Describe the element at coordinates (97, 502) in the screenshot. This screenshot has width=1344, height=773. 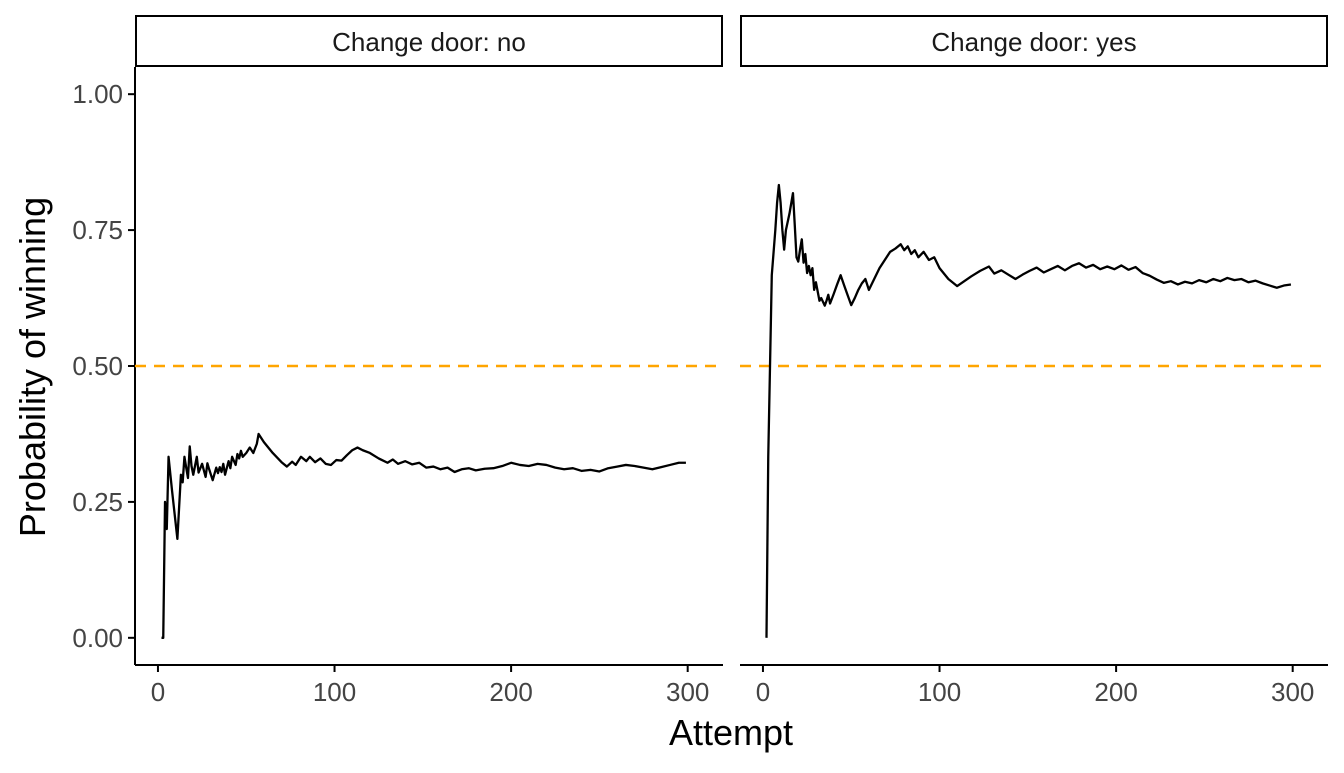
I see `y-tick-label: 0.25` at that location.